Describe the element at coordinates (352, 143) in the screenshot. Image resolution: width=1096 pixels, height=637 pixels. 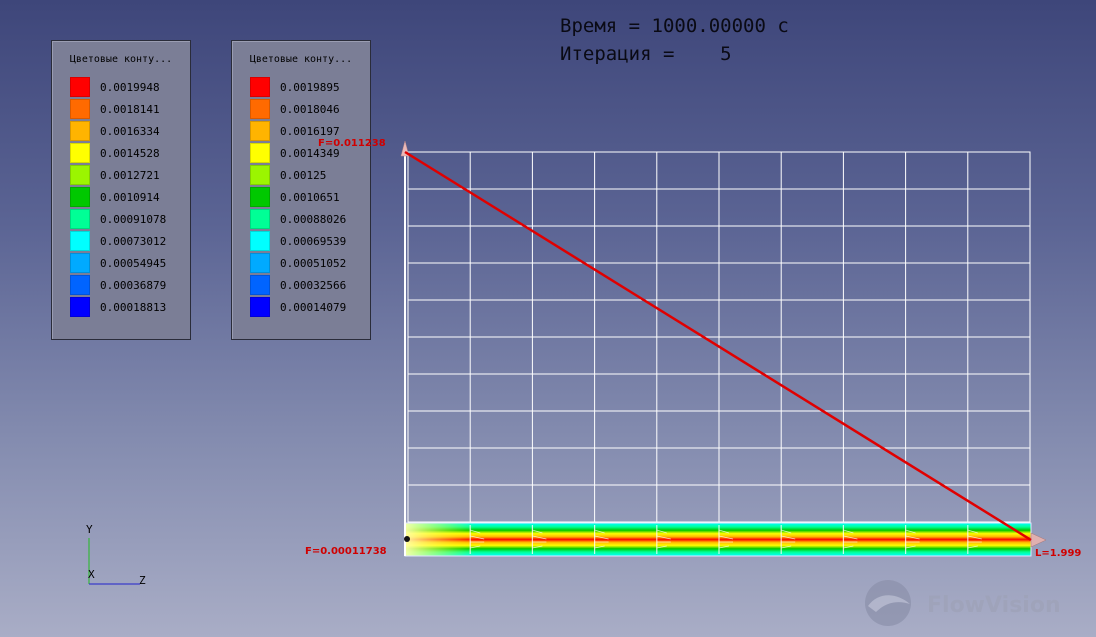
I see `f-max-label: F=0.011238` at that location.